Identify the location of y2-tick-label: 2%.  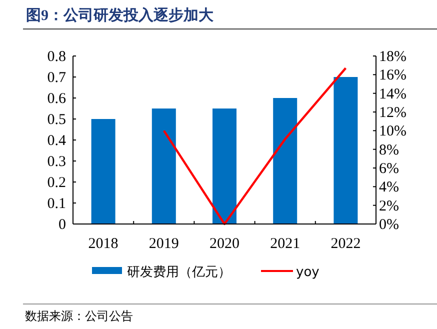
(389, 206).